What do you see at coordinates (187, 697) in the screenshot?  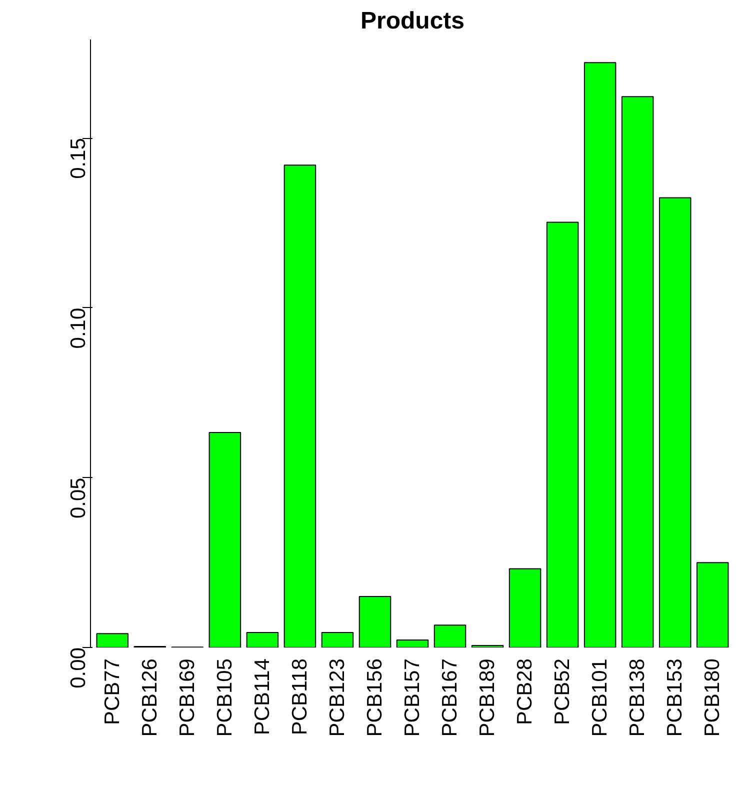 I see `x-tick-label: PCB169` at bounding box center [187, 697].